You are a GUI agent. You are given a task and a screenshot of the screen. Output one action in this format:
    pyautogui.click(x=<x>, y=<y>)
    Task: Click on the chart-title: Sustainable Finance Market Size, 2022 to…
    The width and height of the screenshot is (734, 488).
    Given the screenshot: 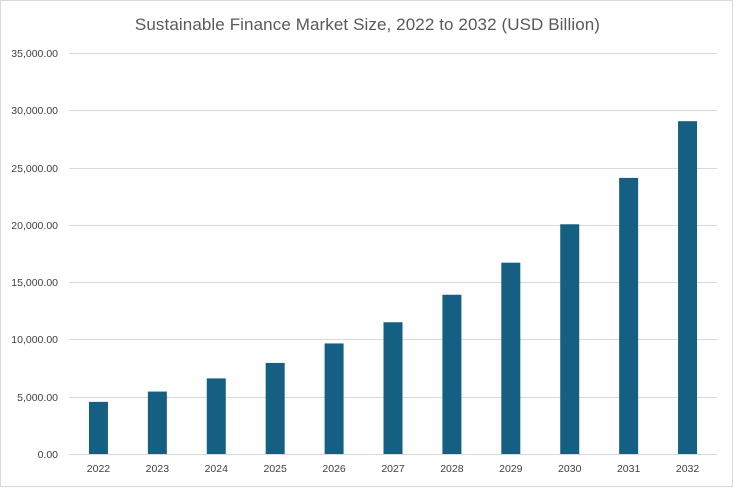 What is the action you would take?
    pyautogui.click(x=367, y=24)
    